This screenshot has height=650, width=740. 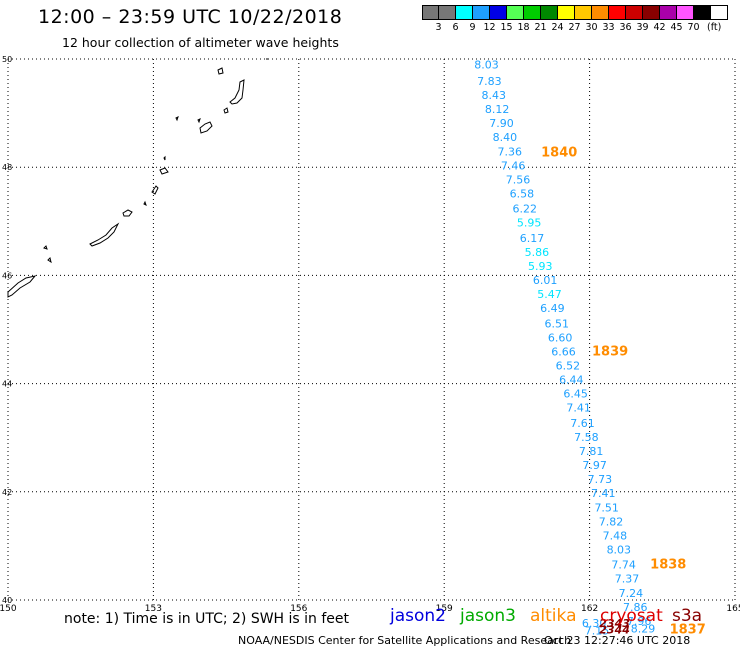 What do you see at coordinates (668, 565) in the screenshot?
I see `pass-time-label: 1838` at bounding box center [668, 565].